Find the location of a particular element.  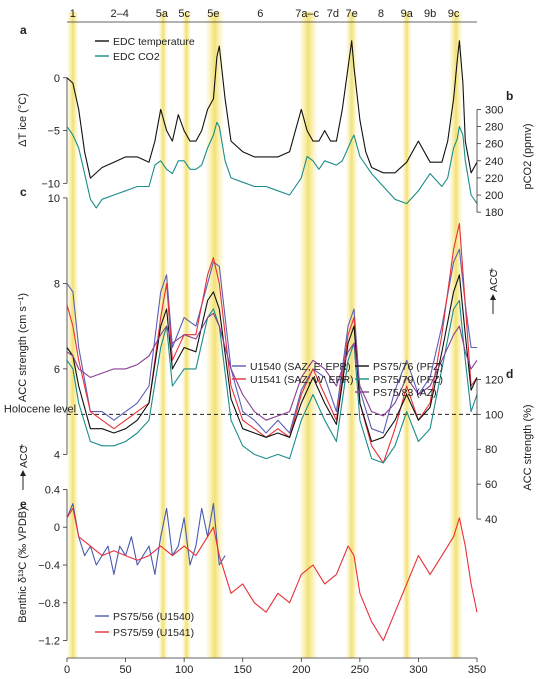

y2-tick-label: 280 is located at coordinates (494, 128).